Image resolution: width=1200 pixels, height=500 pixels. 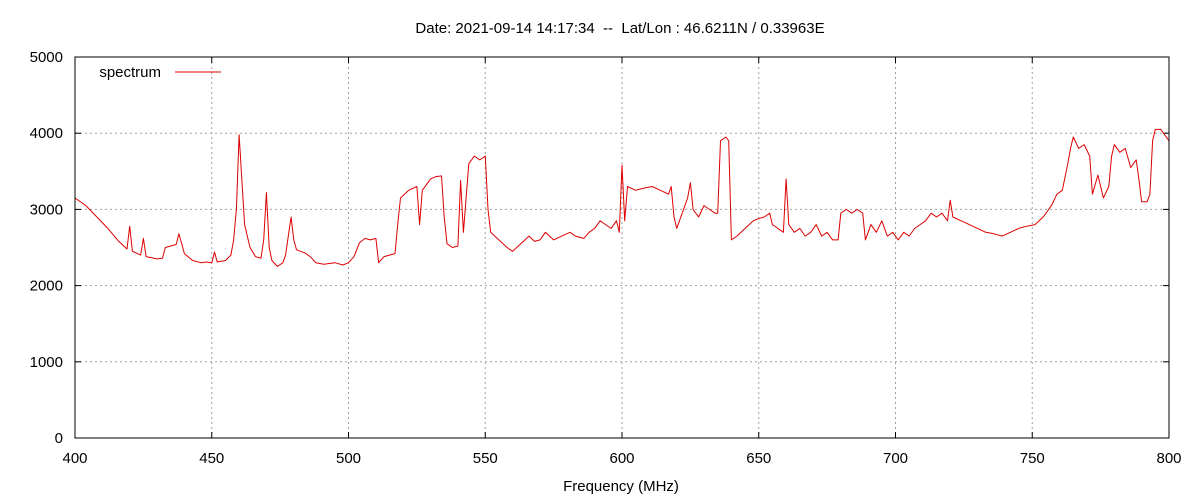 I want to click on x-tick-label: 700, so click(x=895, y=458).